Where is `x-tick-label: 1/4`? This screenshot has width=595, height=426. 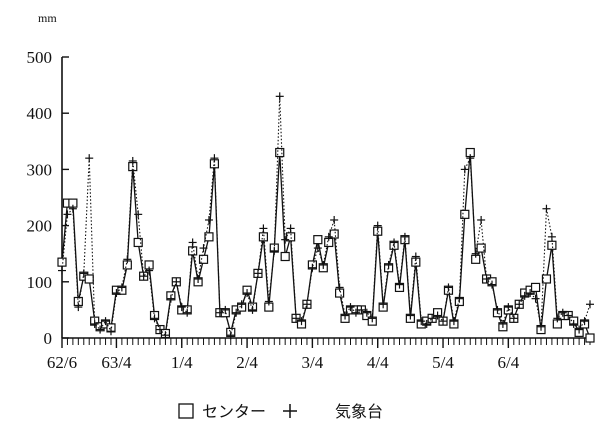 x-tick-label: 1/4 is located at coordinates (182, 362).